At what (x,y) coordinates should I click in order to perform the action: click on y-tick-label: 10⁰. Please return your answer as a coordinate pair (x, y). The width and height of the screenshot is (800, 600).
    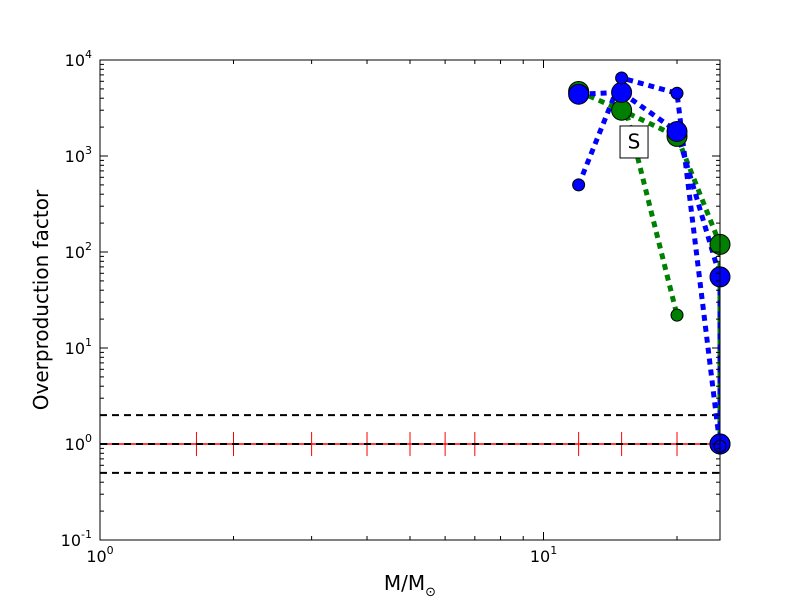
    Looking at the image, I should click on (78, 443).